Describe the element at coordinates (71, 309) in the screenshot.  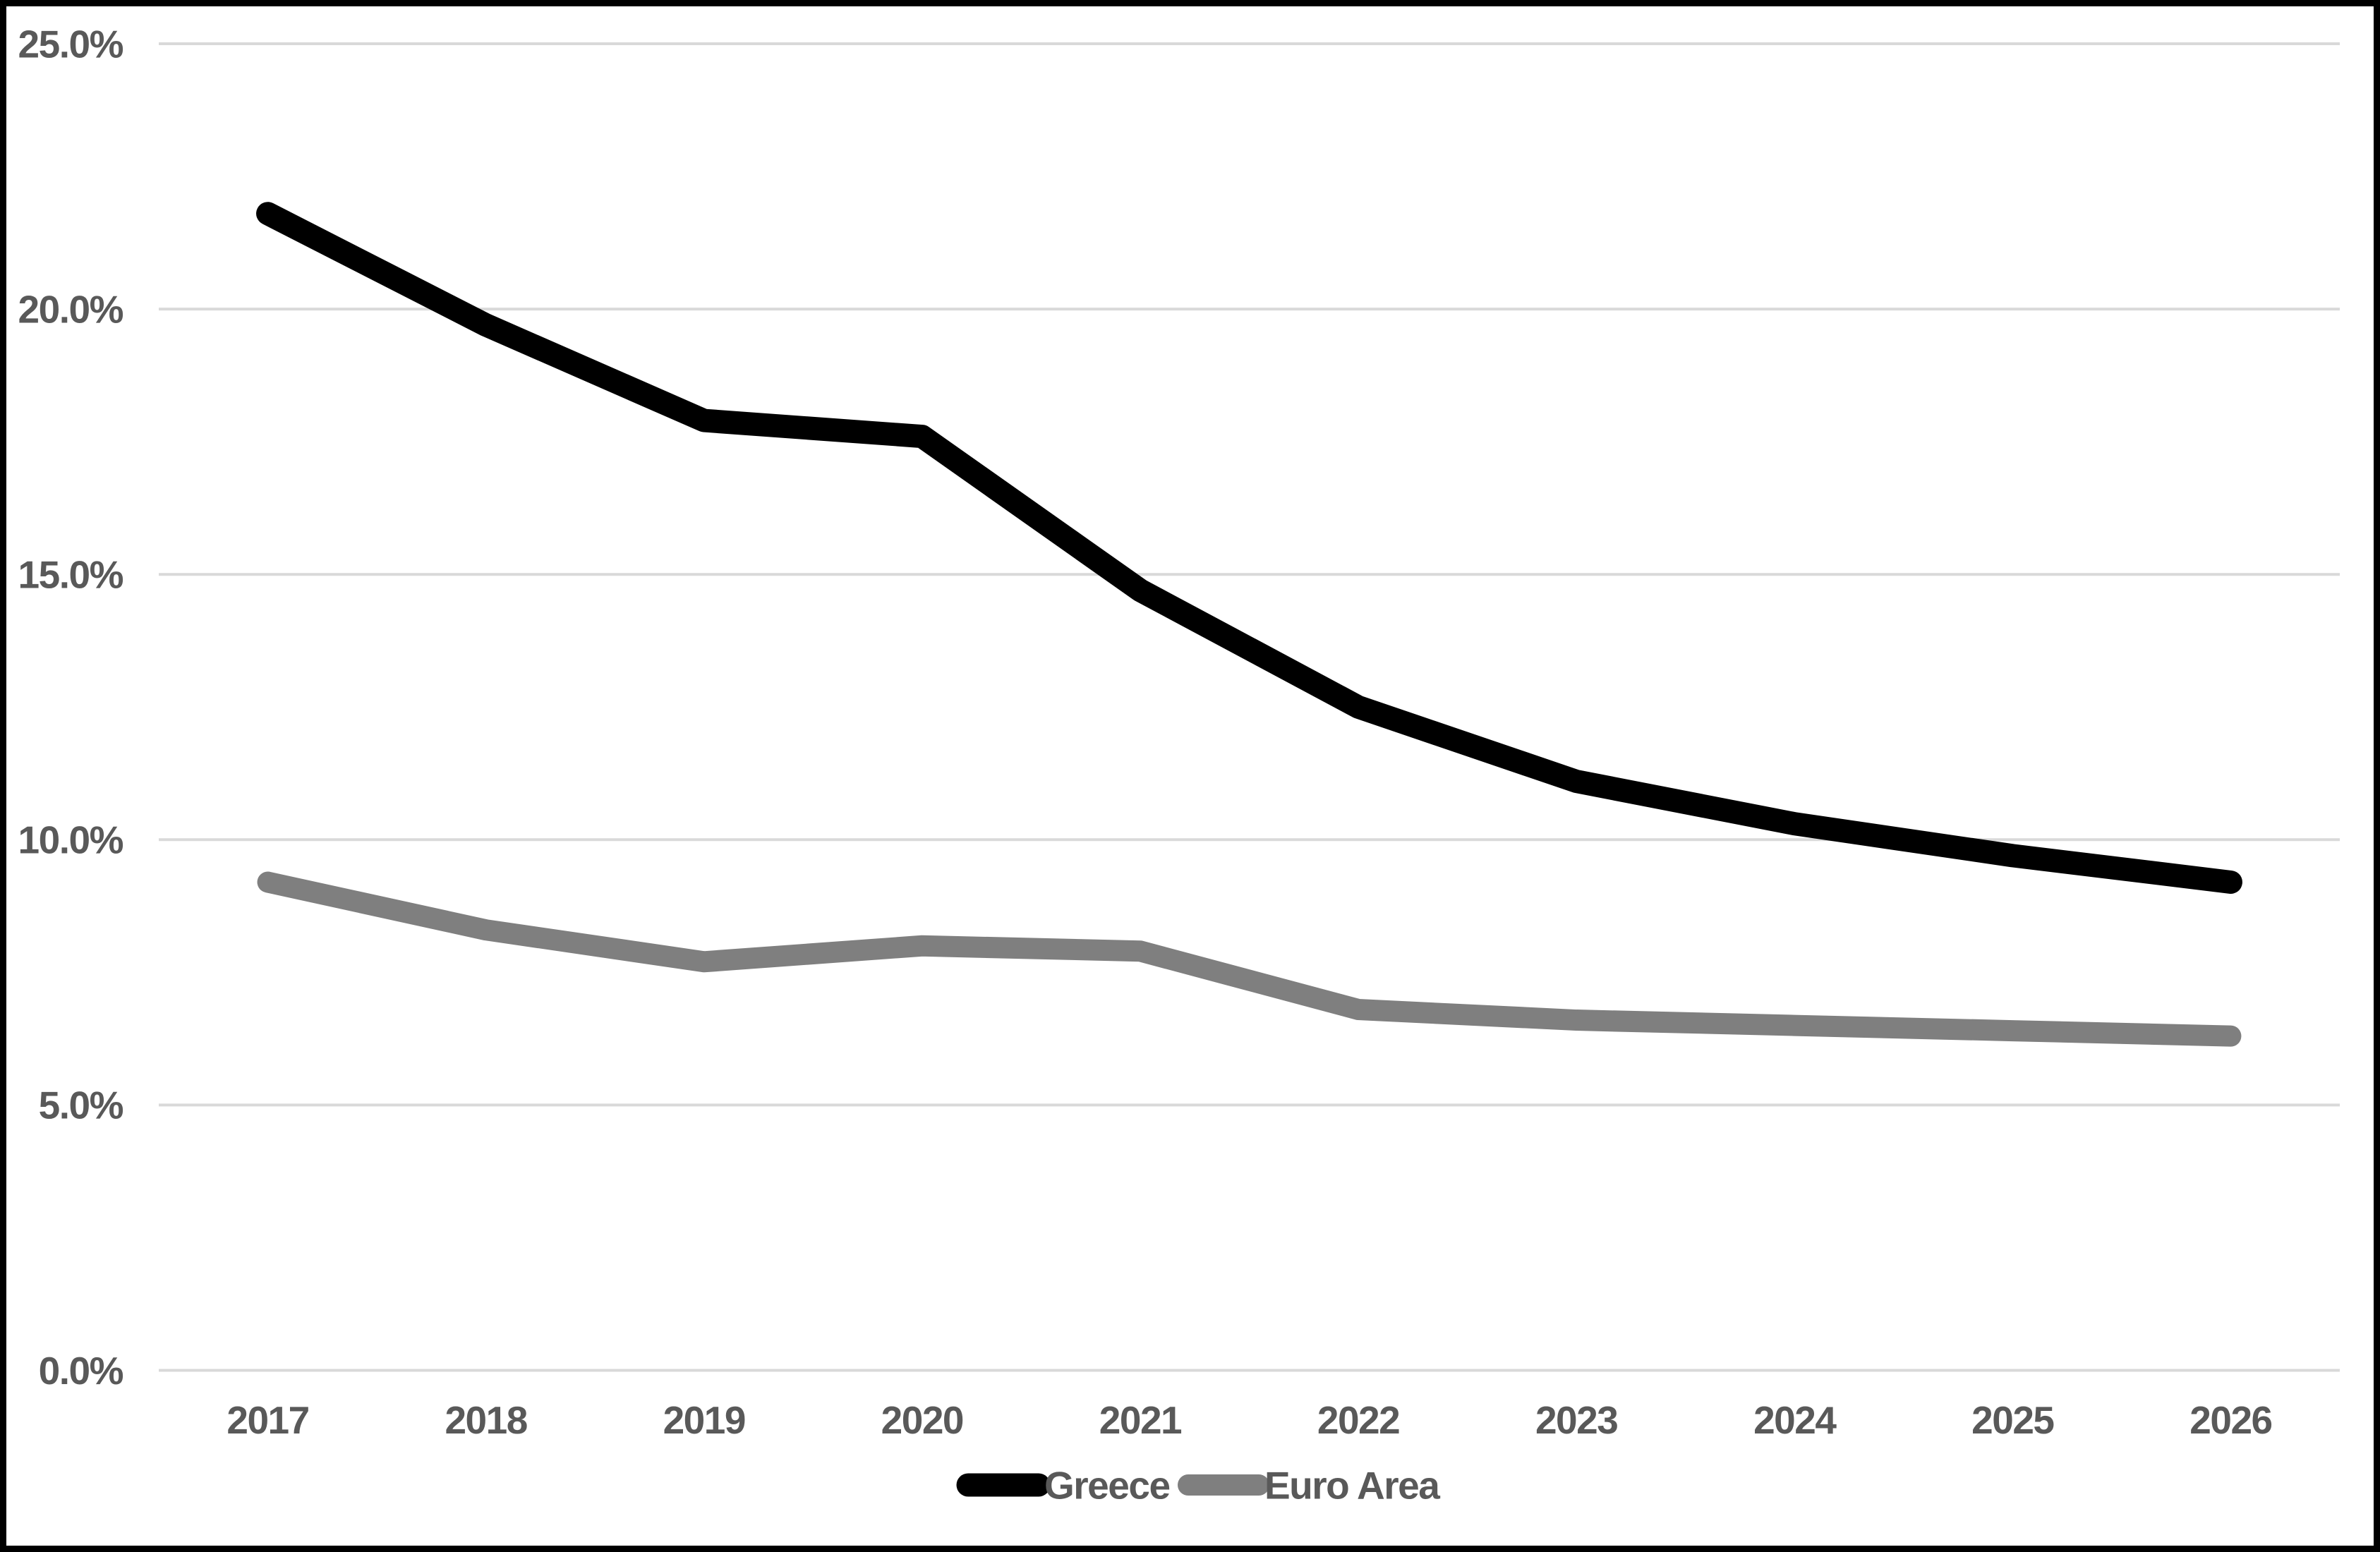
I see `y-axis-tick-label: 20.0%` at that location.